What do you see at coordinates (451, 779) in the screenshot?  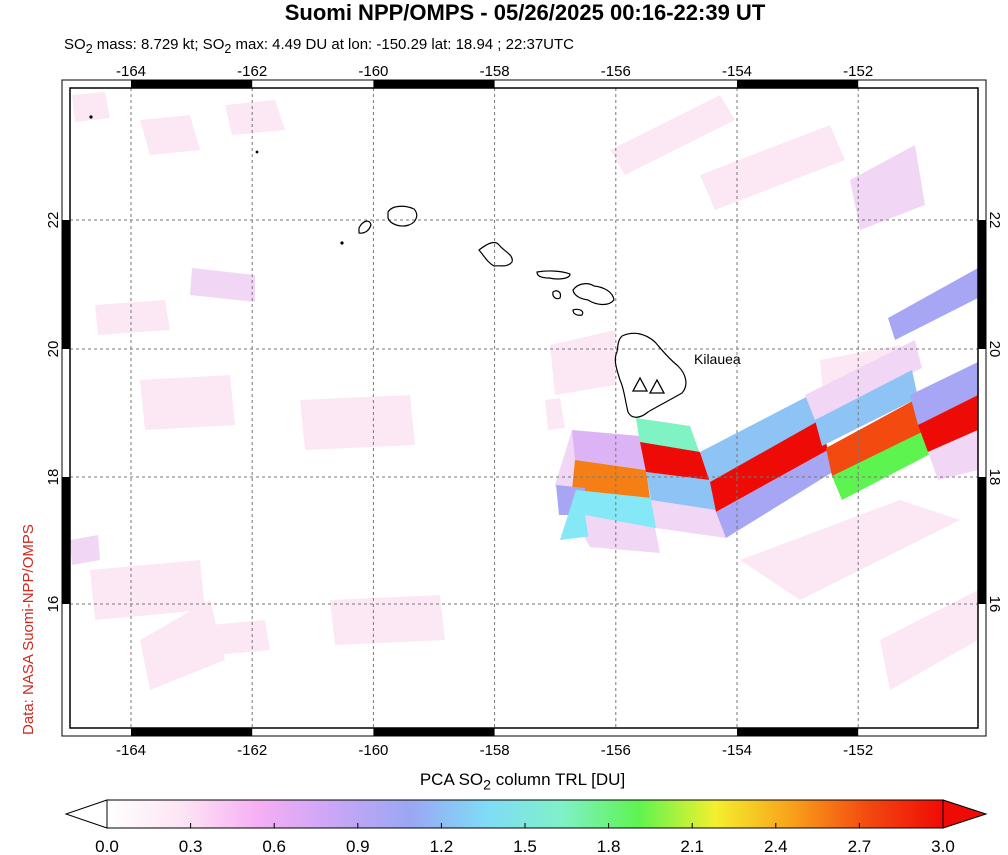 I see `colorbar-title-pre: PCA SO` at bounding box center [451, 779].